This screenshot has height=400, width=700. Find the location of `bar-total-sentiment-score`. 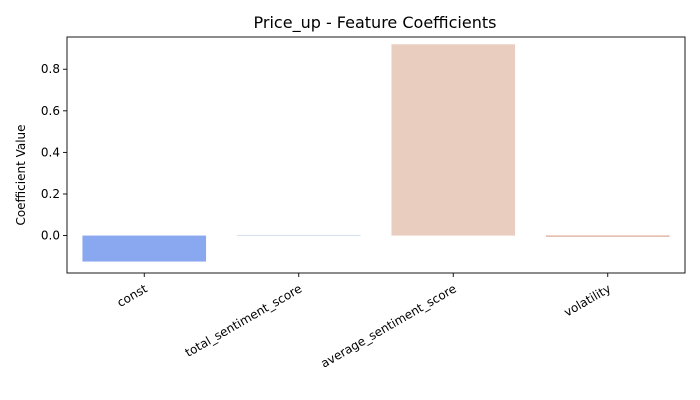

bar-total-sentiment-score is located at coordinates (298, 235).